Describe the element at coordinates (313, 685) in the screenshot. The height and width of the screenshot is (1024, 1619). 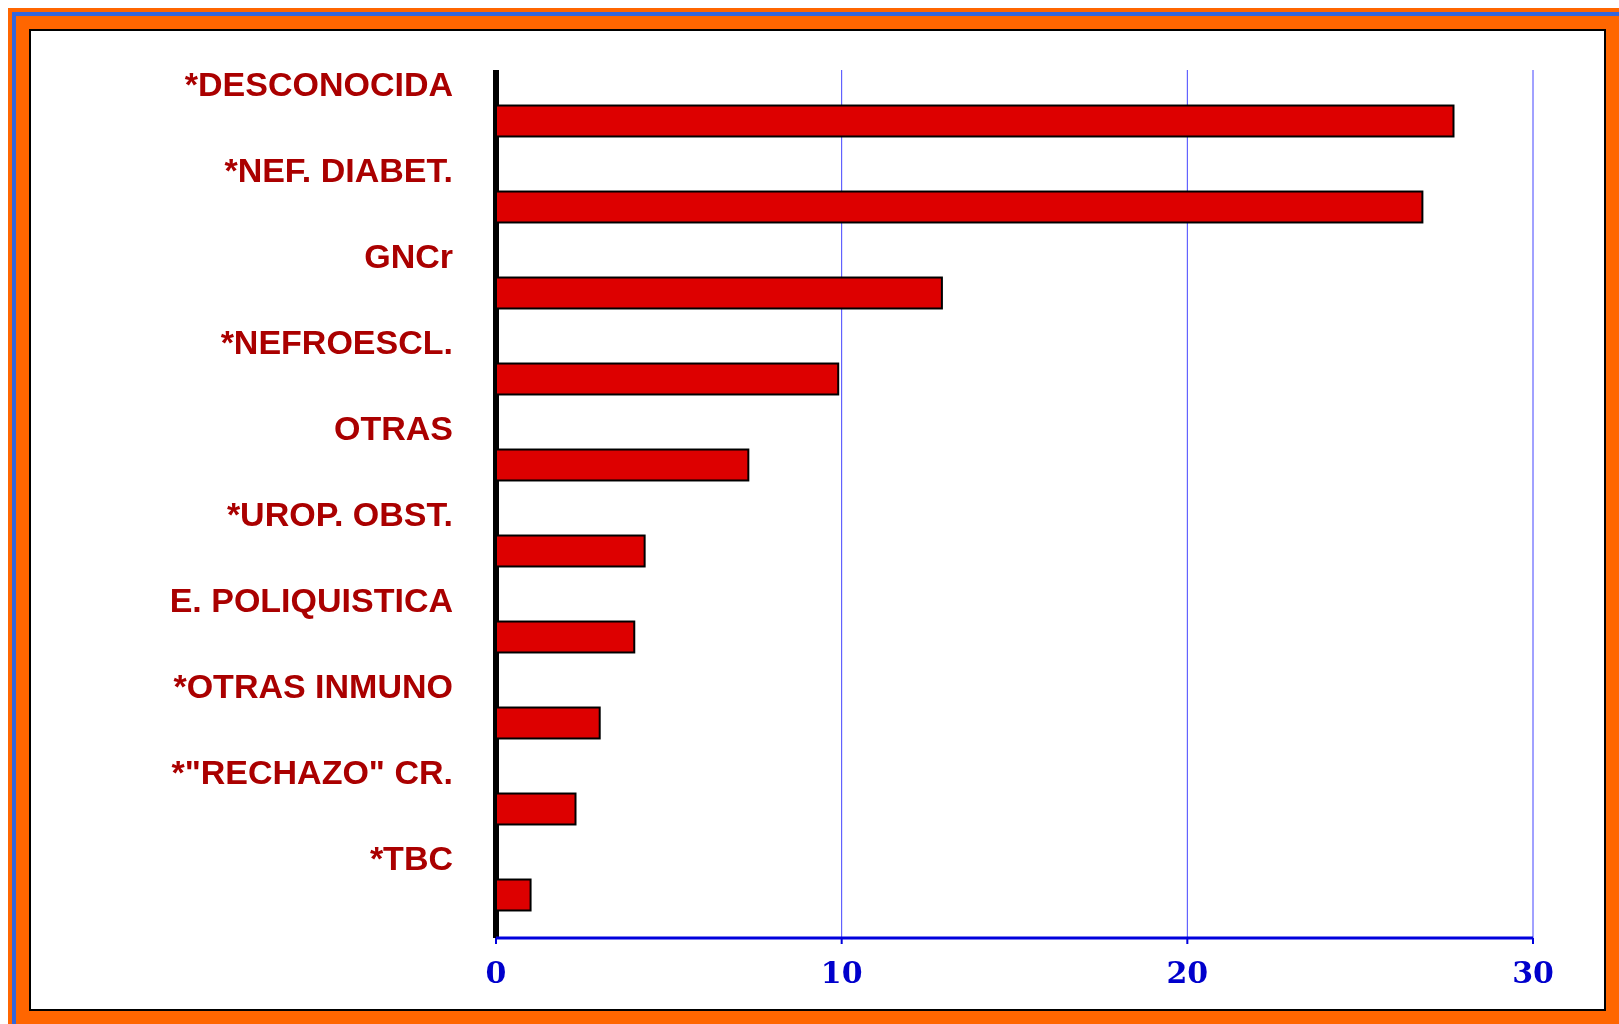
I see `y-tick-label: *OTRAS INMUNO` at that location.